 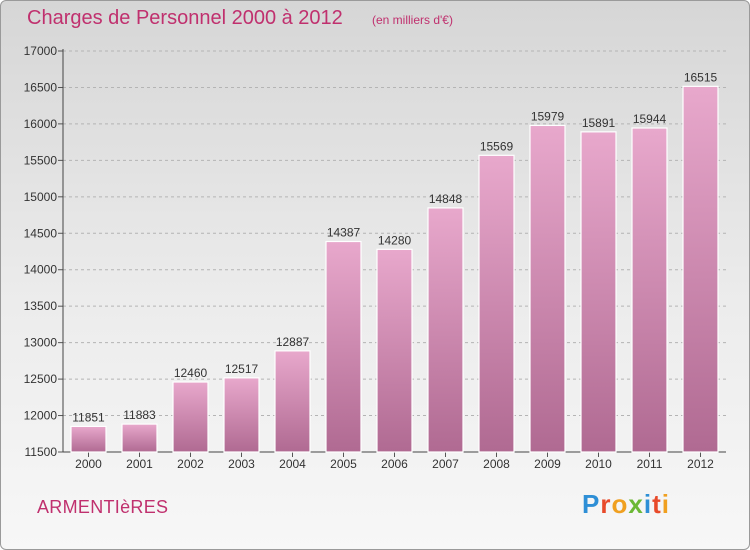 I want to click on data-label-2006: 14280, so click(x=395, y=240).